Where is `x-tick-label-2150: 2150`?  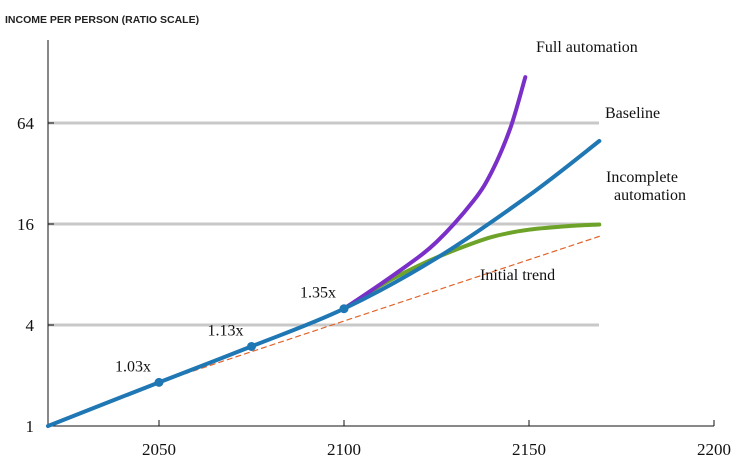 x-tick-label-2150: 2150 is located at coordinates (529, 449).